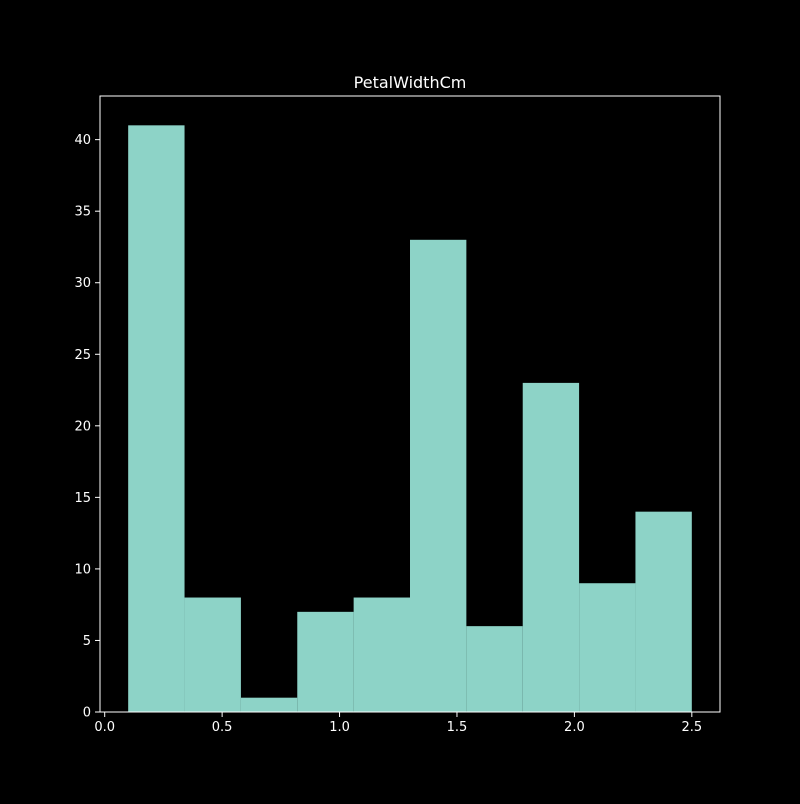  Describe the element at coordinates (87, 641) in the screenshot. I see `y-tick-label: 5` at that location.